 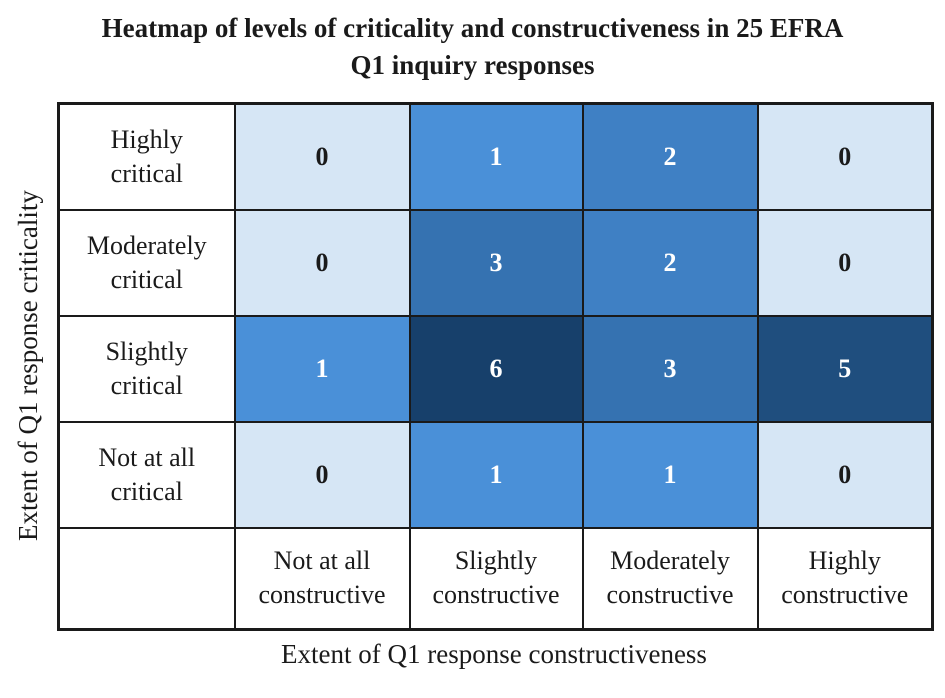 I want to click on column-label: Moderately constructive, so click(x=670, y=578).